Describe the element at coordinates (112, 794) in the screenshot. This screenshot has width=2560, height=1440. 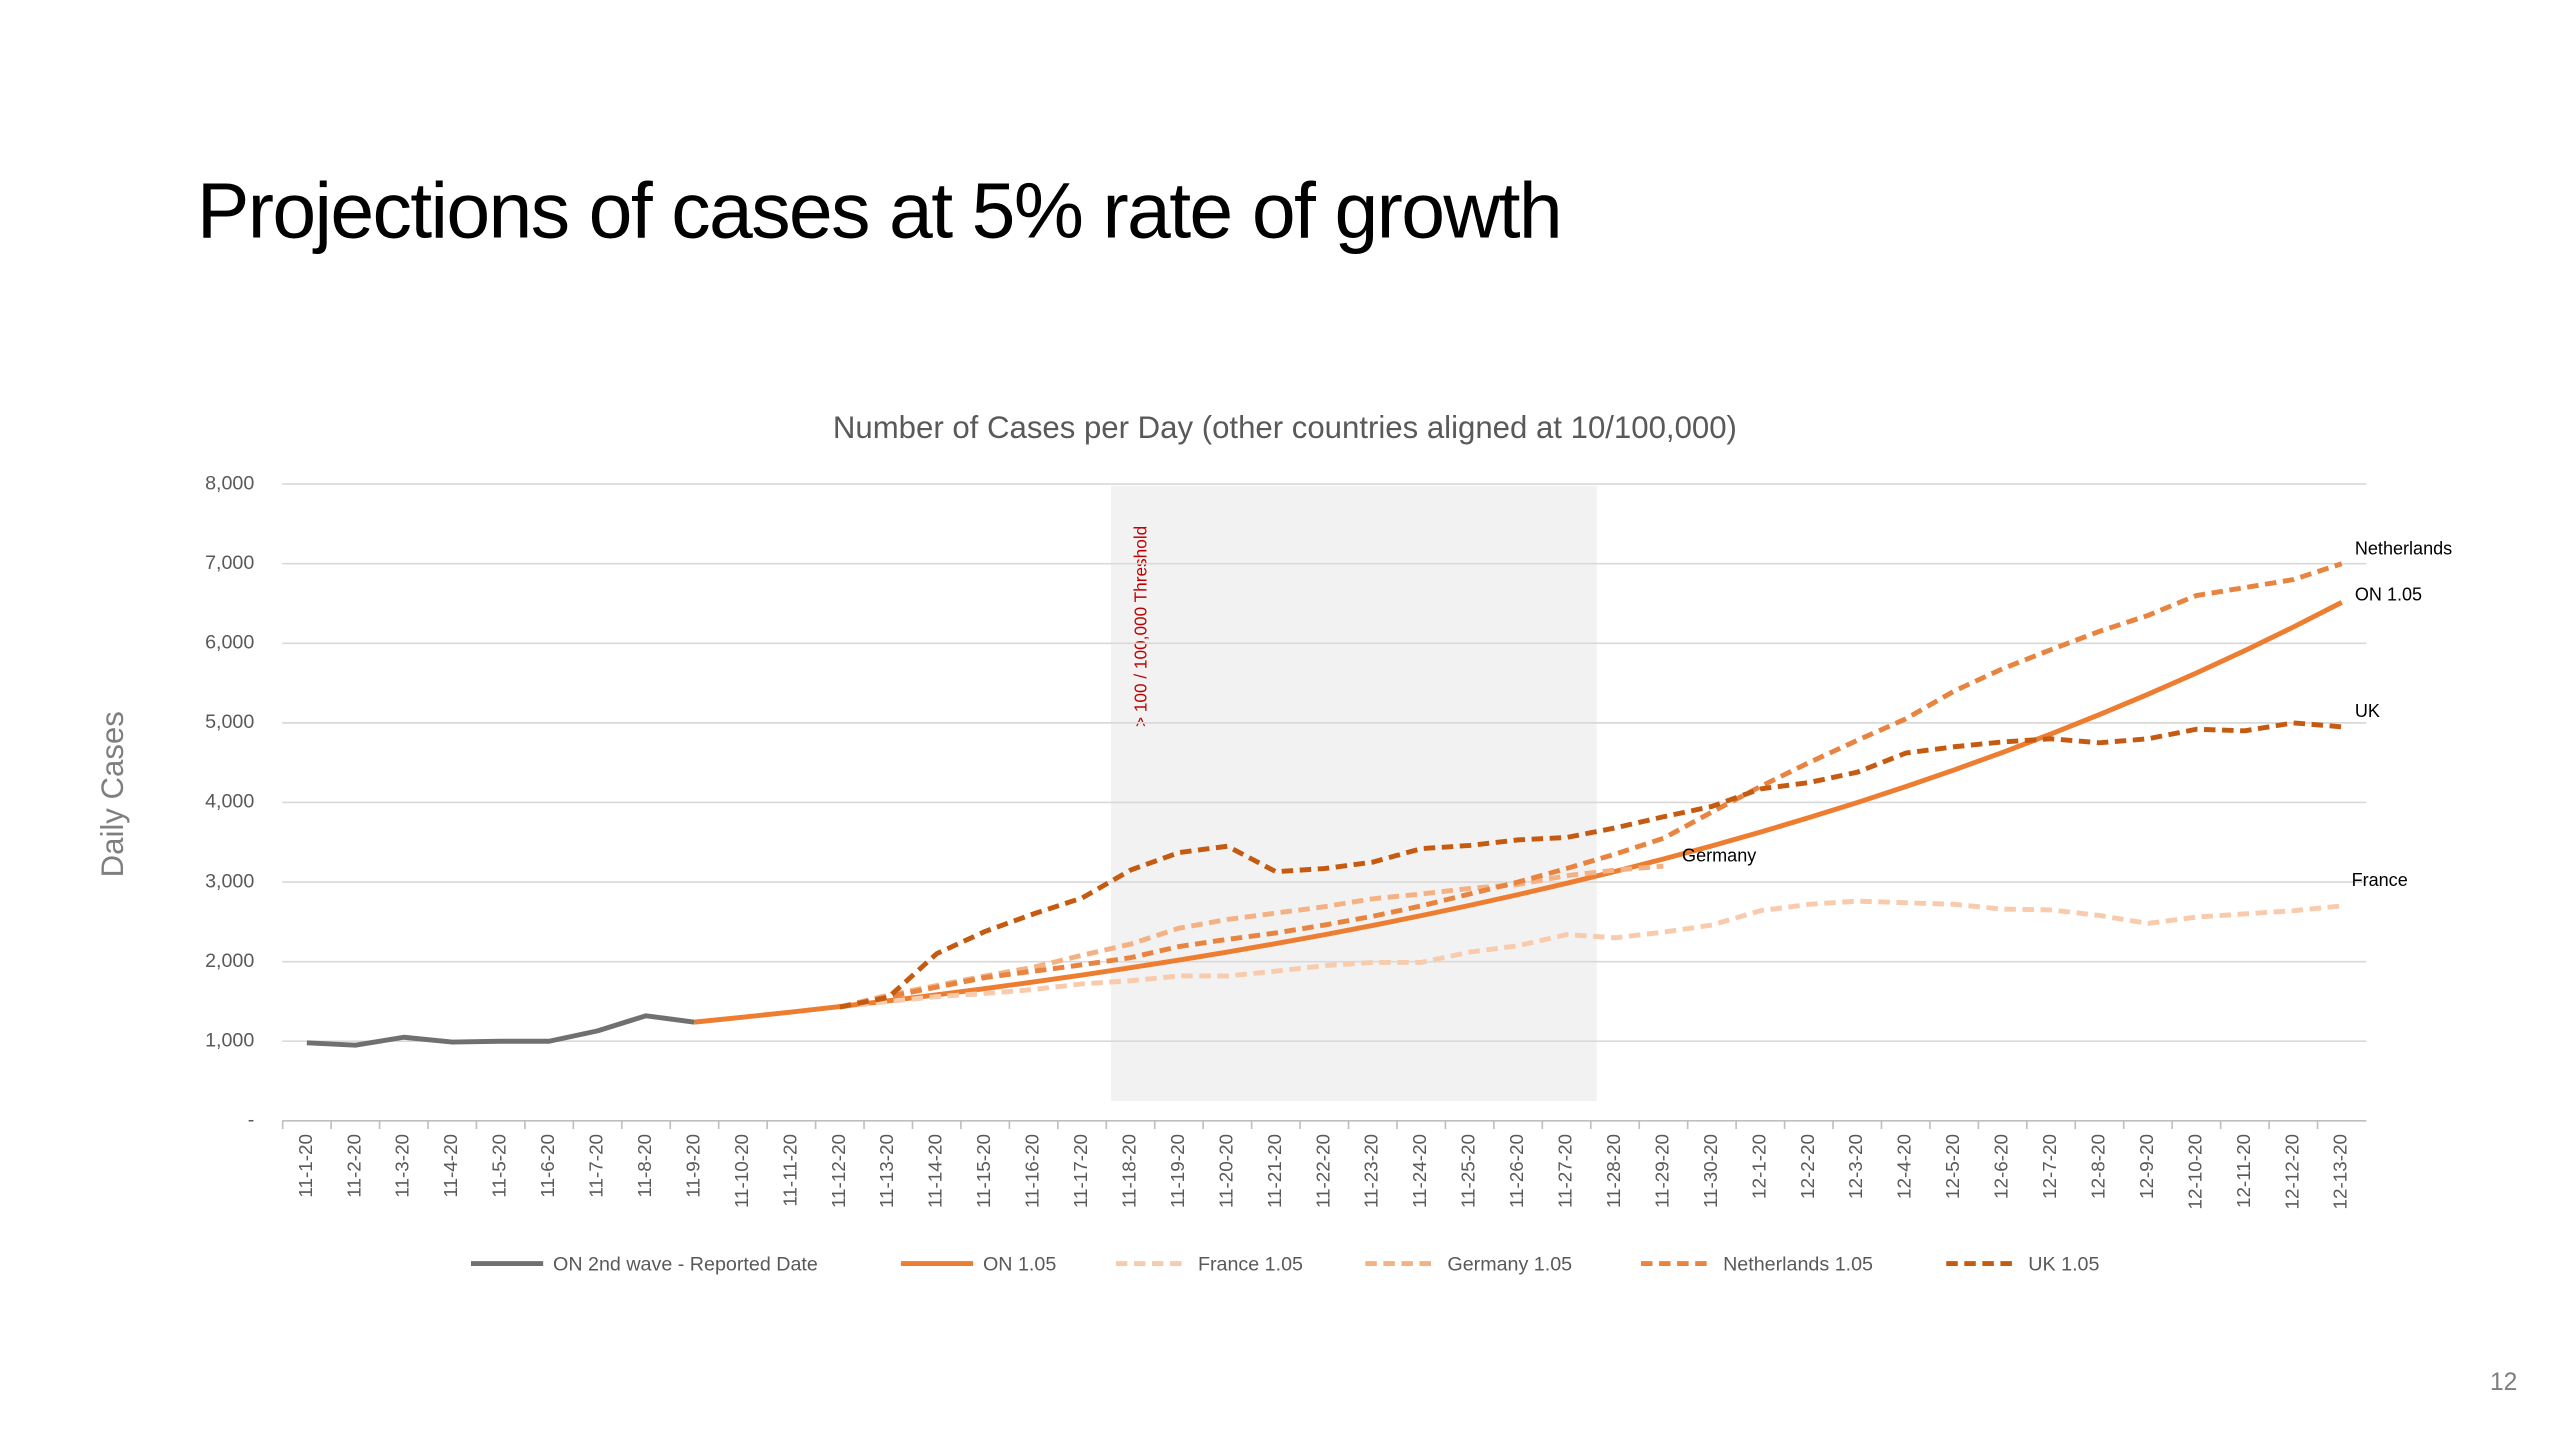
I see `y-axis-title: Daily Cases` at that location.